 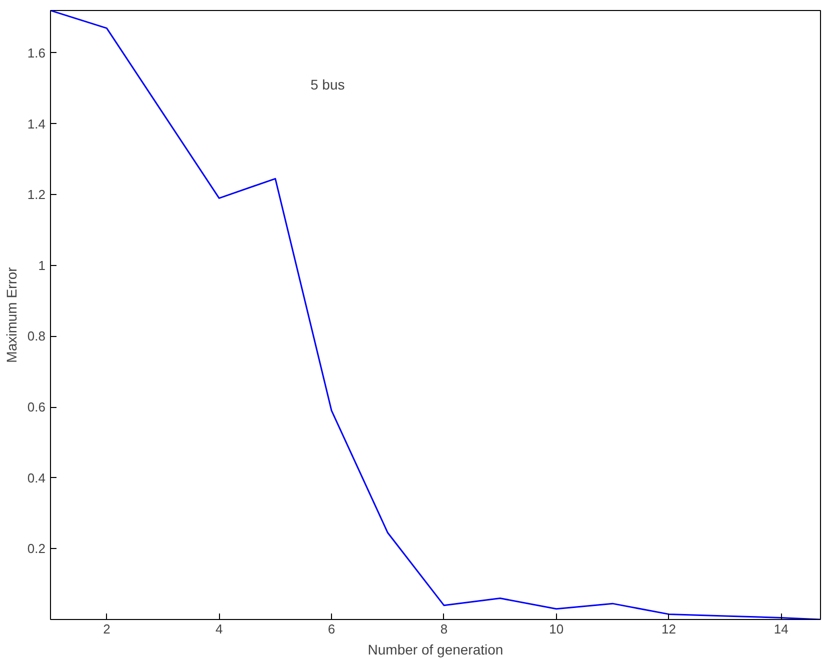 What do you see at coordinates (436, 650) in the screenshot?
I see `x-axis-title: Number of generation` at bounding box center [436, 650].